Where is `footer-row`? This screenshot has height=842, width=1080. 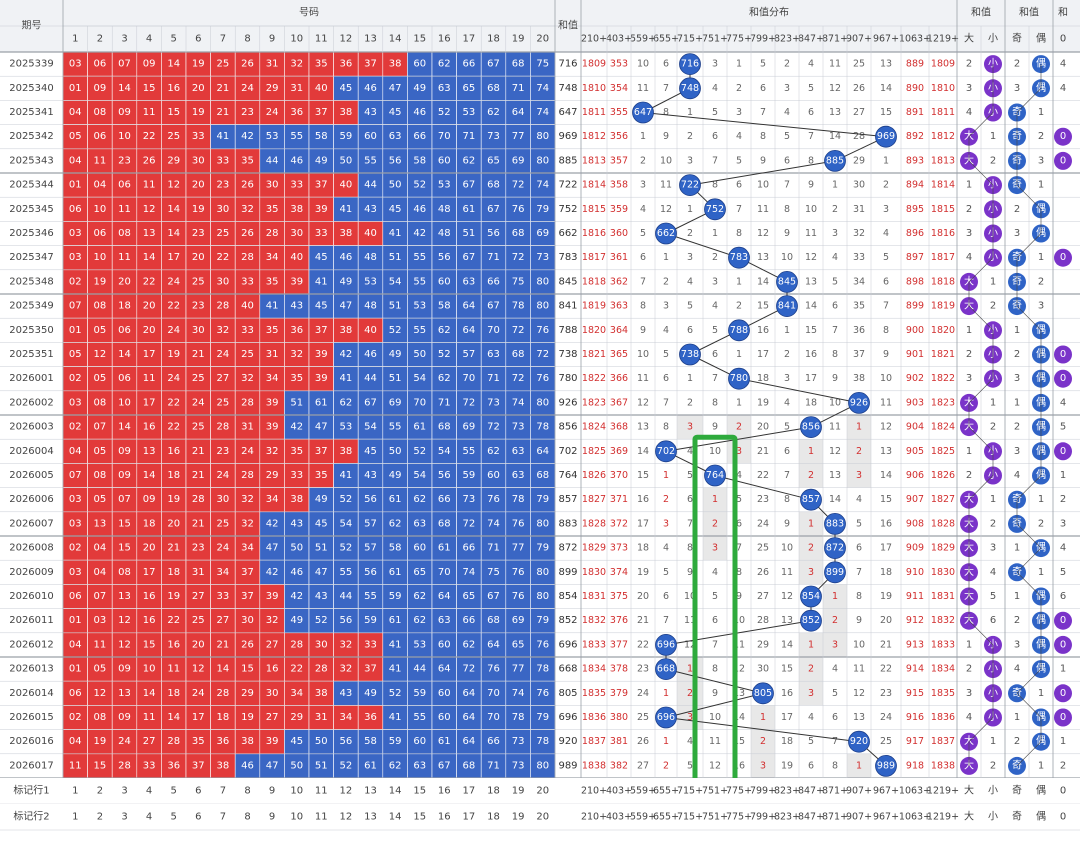 footer-row is located at coordinates (540, 817).